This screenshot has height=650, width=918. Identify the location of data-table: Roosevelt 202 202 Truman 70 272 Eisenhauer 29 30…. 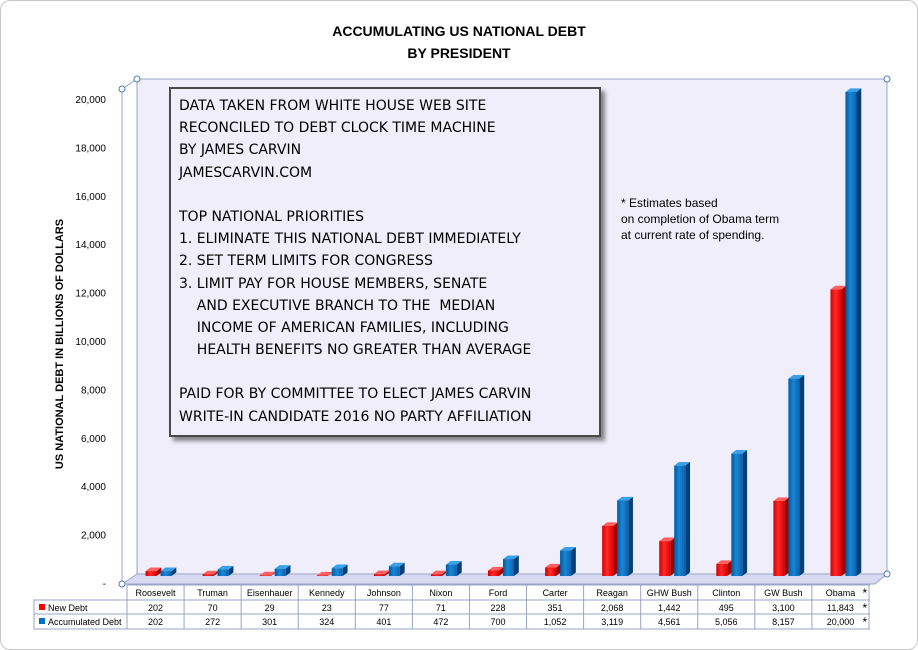
(451, 607).